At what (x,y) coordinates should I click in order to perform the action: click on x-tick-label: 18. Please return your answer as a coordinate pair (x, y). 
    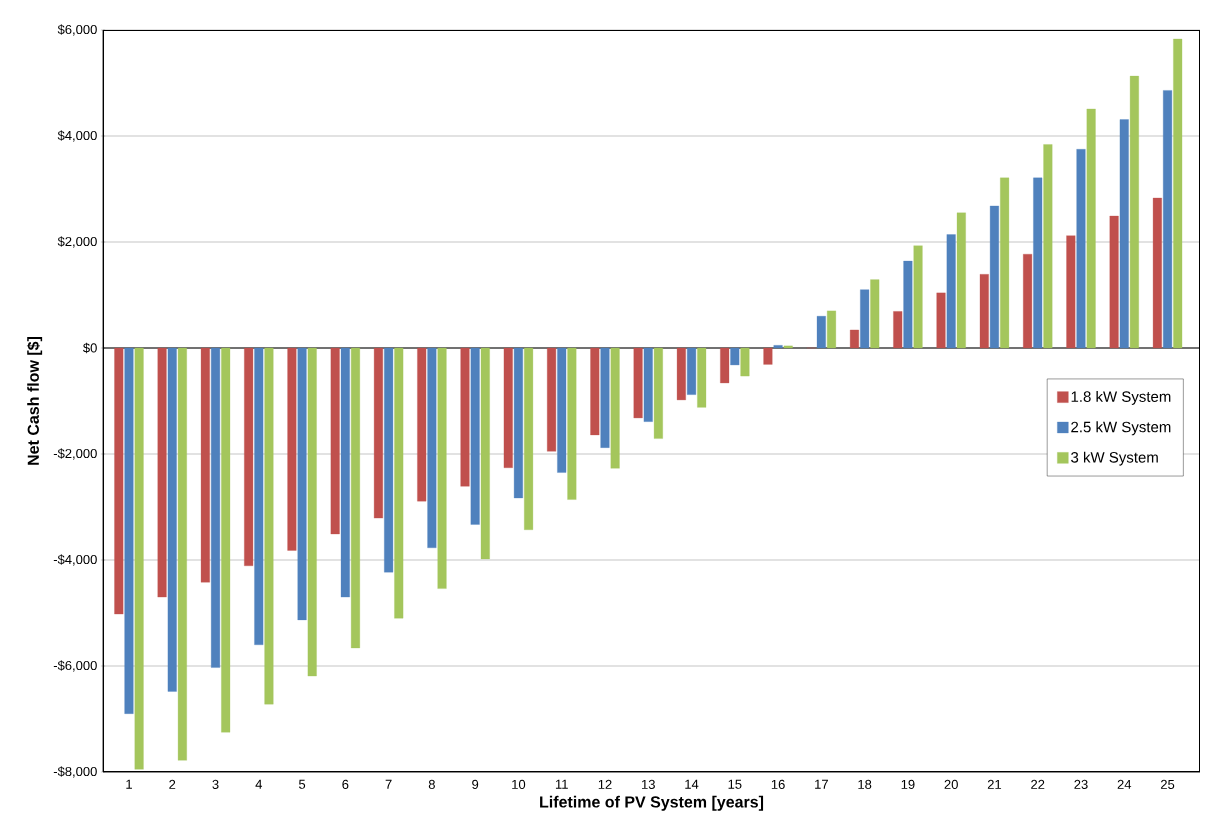
    Looking at the image, I should click on (865, 784).